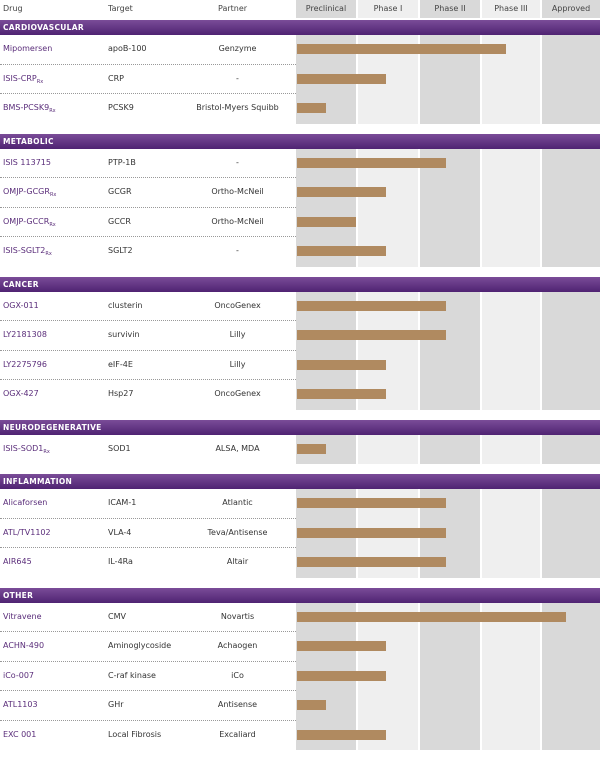 The image size is (600, 760). Describe the element at coordinates (300, 427) in the screenshot. I see `section-title: NEURODEGENERATIVE` at that location.